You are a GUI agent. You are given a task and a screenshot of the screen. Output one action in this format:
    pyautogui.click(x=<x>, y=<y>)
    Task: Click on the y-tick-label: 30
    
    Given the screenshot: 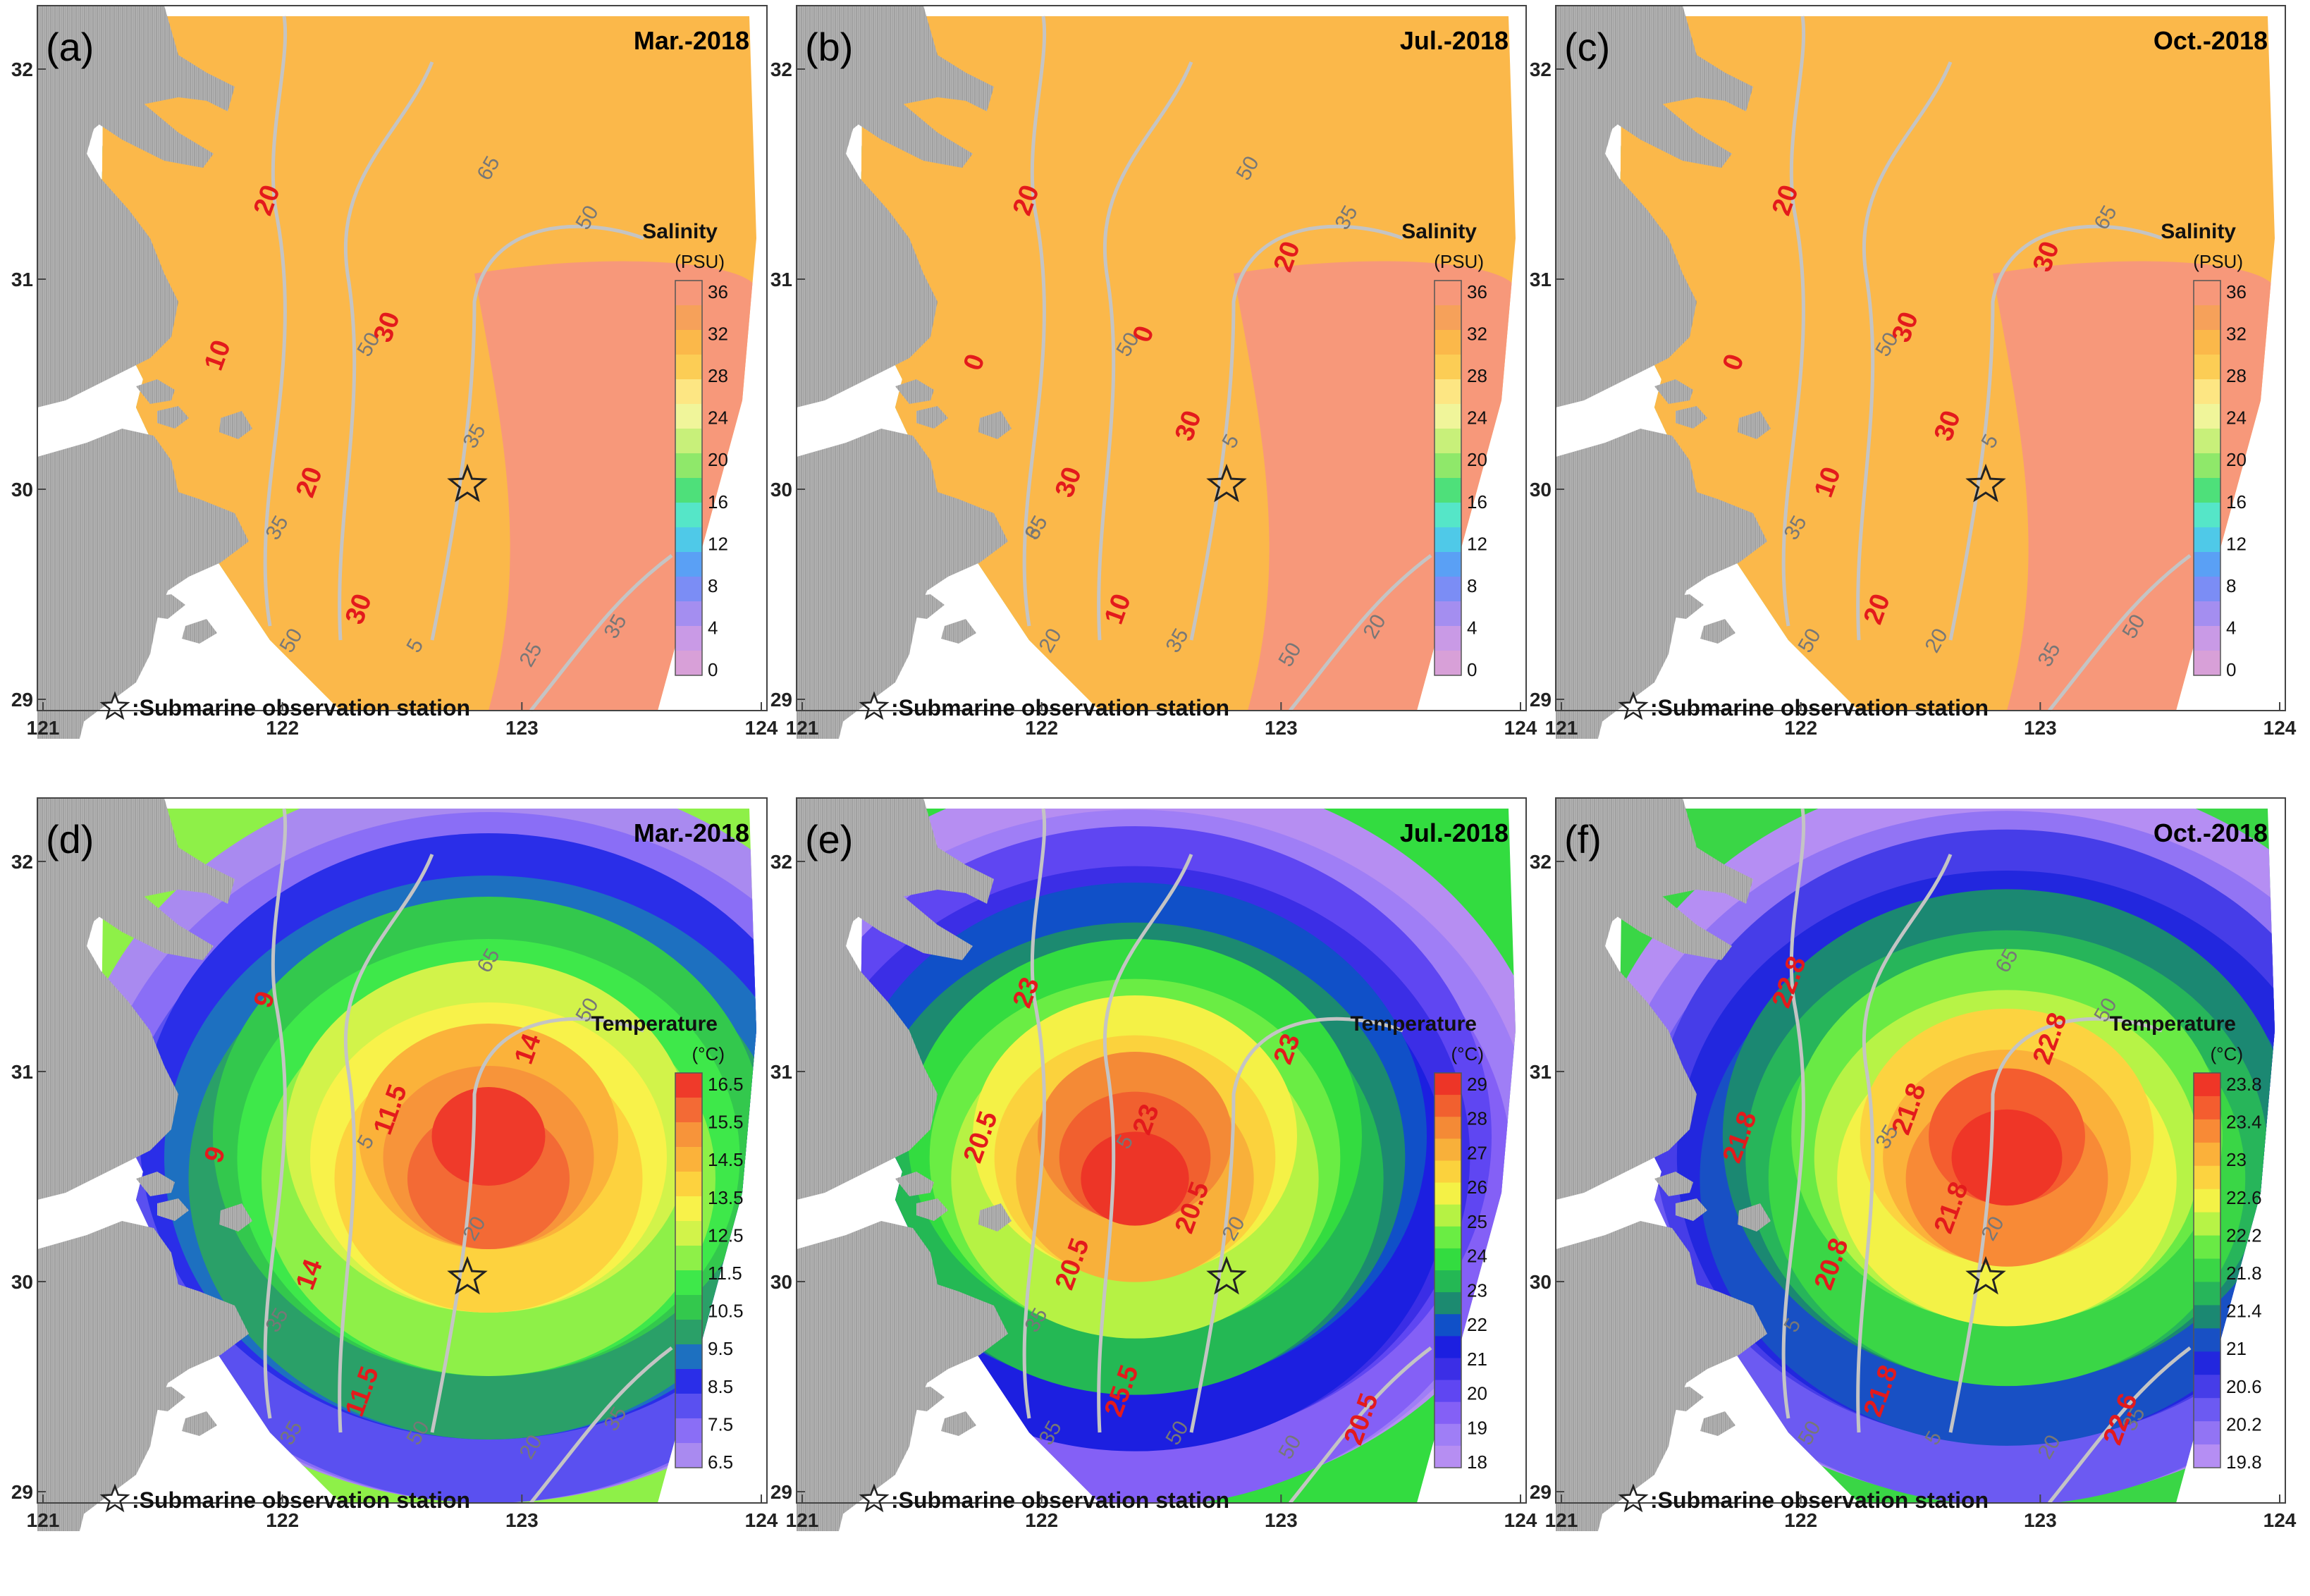 What is the action you would take?
    pyautogui.click(x=781, y=490)
    